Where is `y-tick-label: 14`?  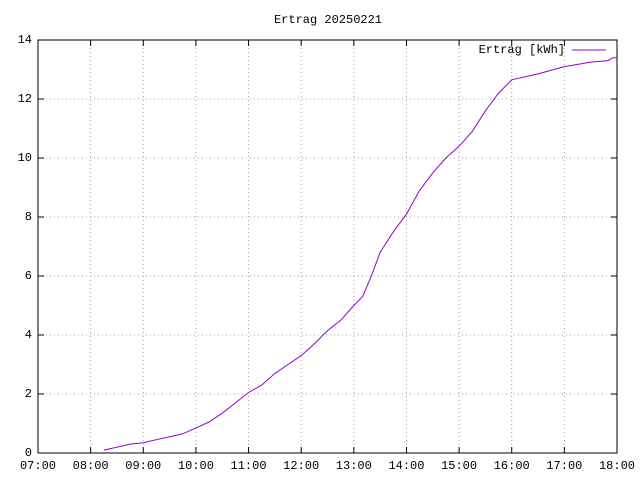 y-tick-label: 14 is located at coordinates (25, 40).